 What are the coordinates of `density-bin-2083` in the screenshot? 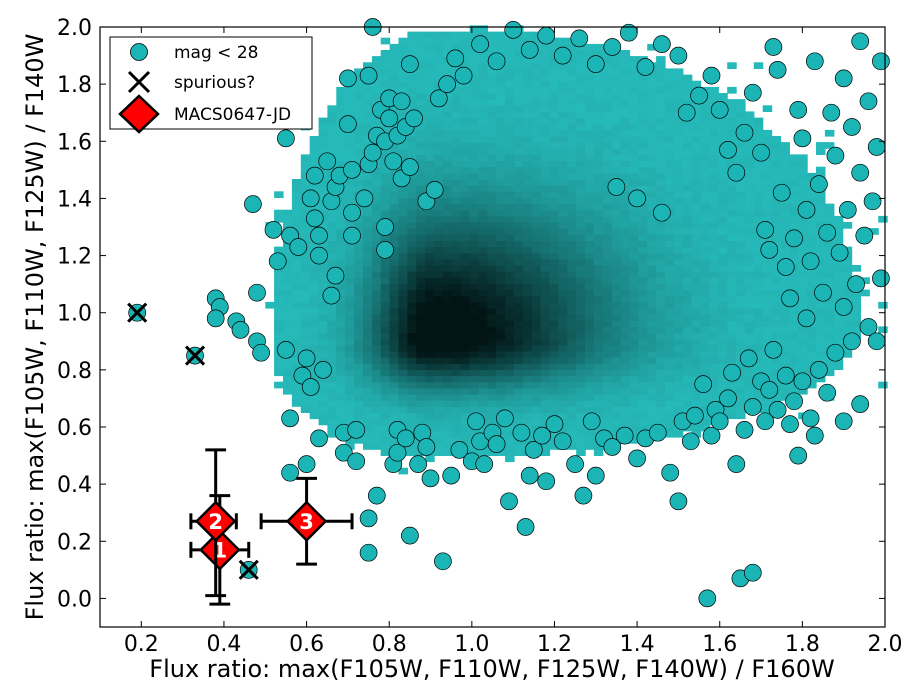 It's located at (572, 188).